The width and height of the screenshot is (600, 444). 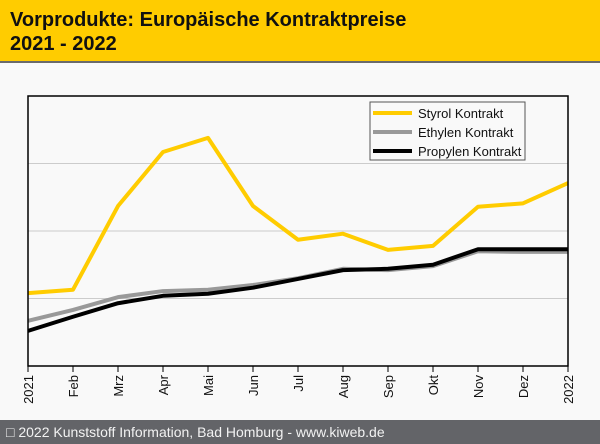 I want to click on x-tick-label: Feb, so click(x=73, y=386).